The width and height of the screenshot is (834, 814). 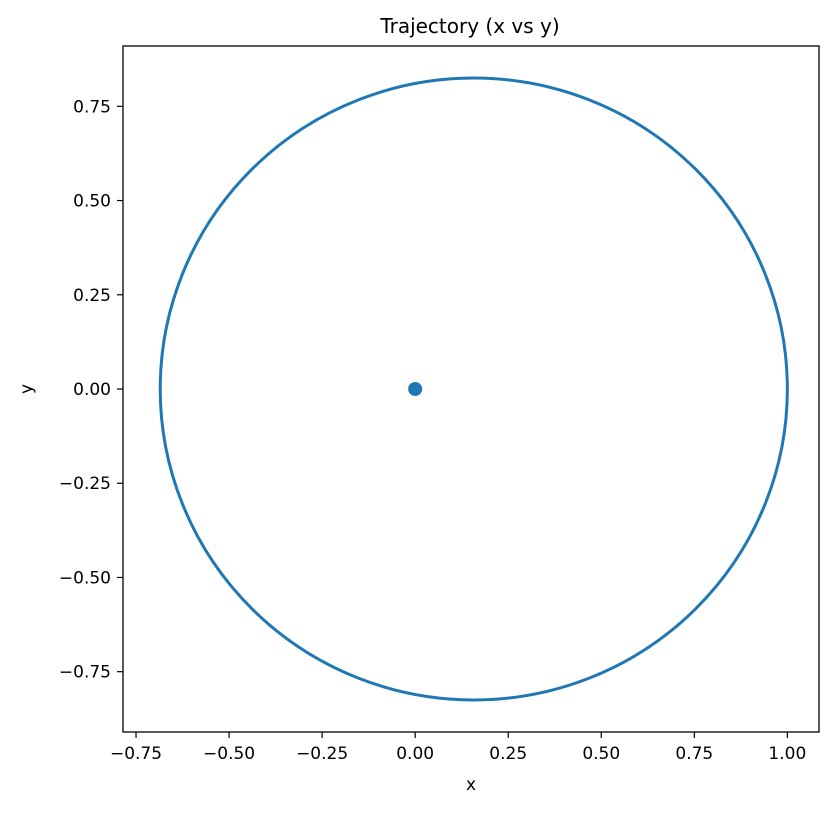 I want to click on y-axis-label: y, so click(x=27, y=389).